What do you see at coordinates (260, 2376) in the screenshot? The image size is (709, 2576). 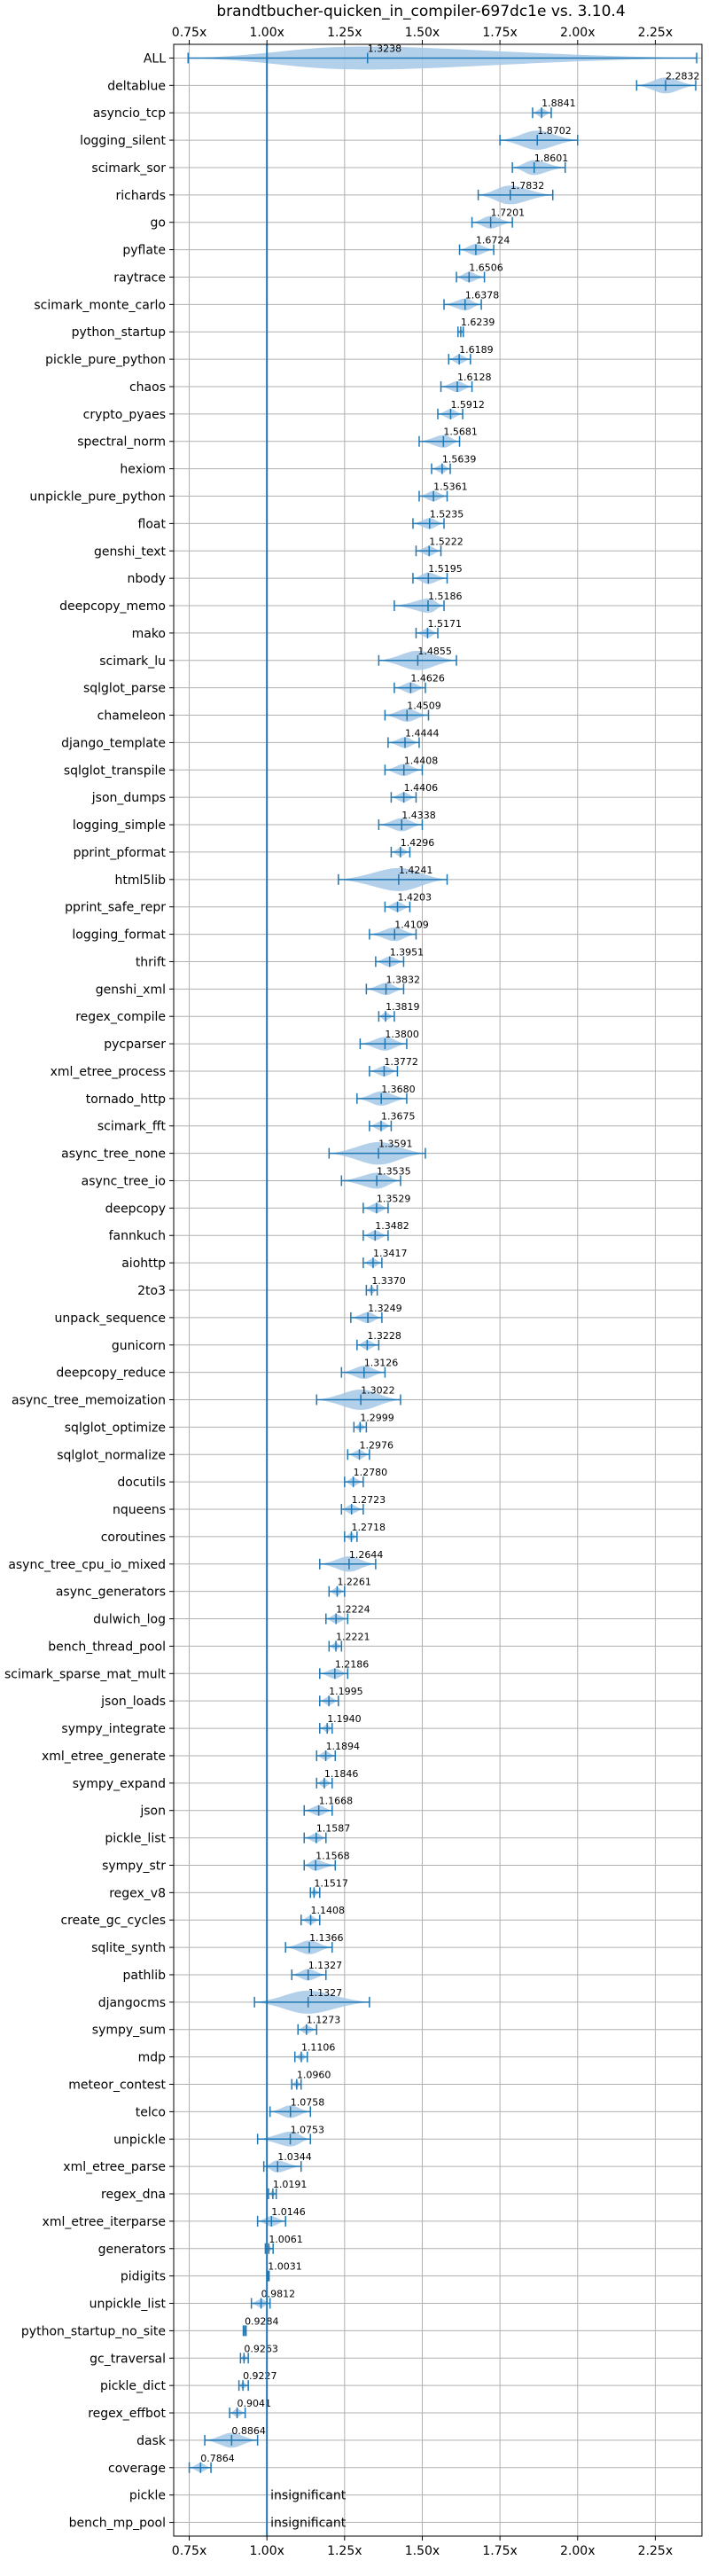 I see `value-label: 0.9227` at bounding box center [260, 2376].